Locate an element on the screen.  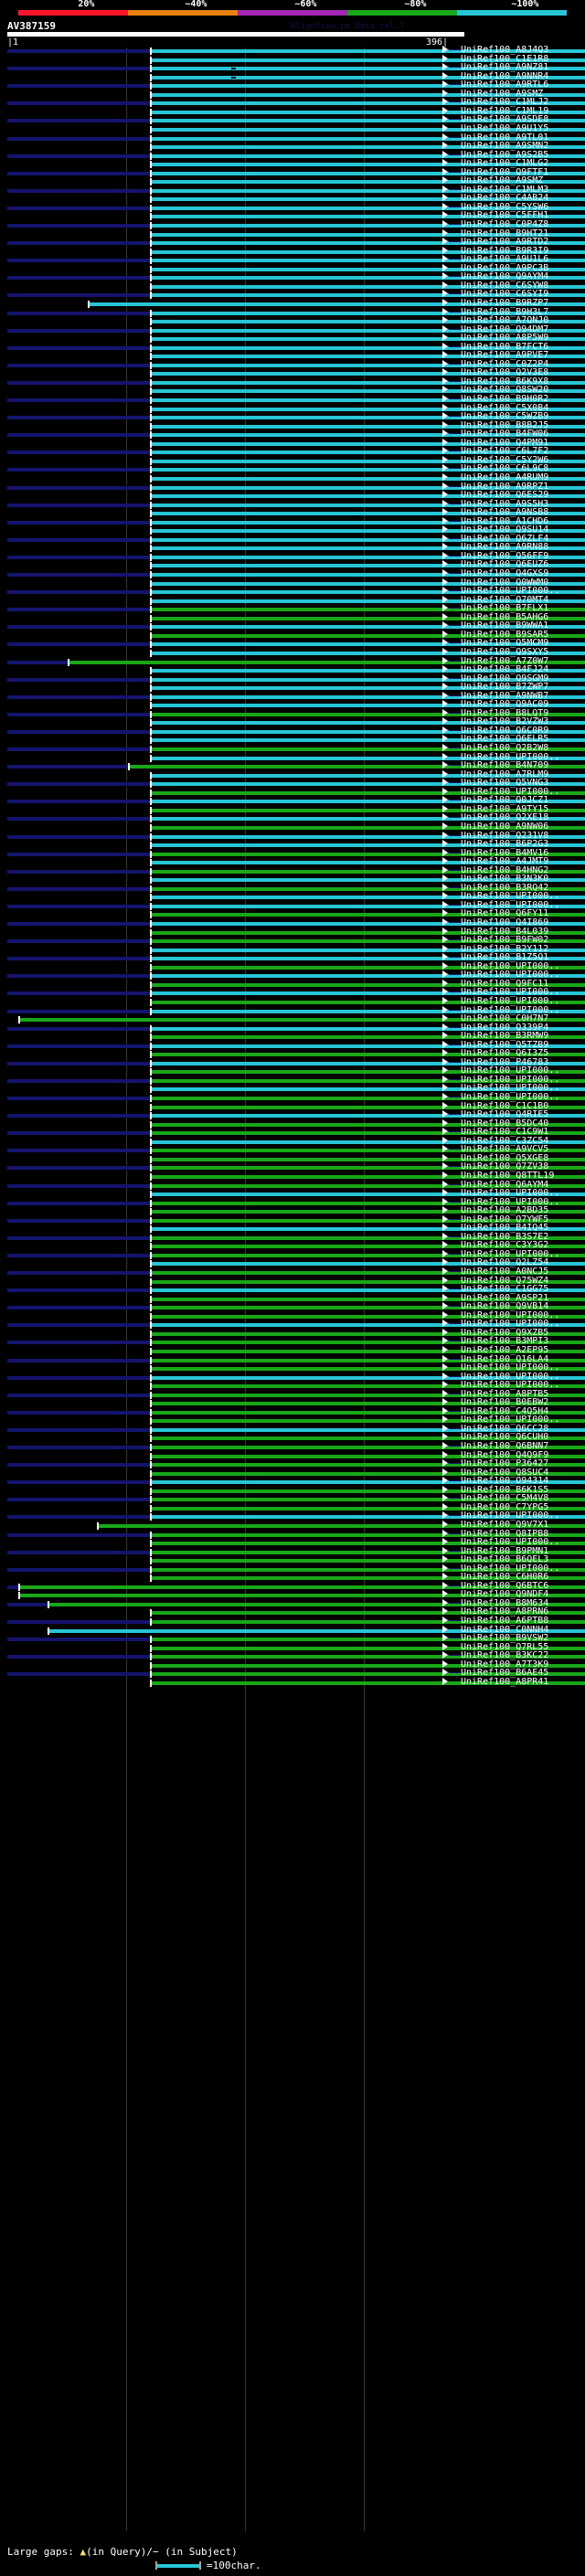
subject-label: UniRef100_B8B2J5 is located at coordinates (505, 424).